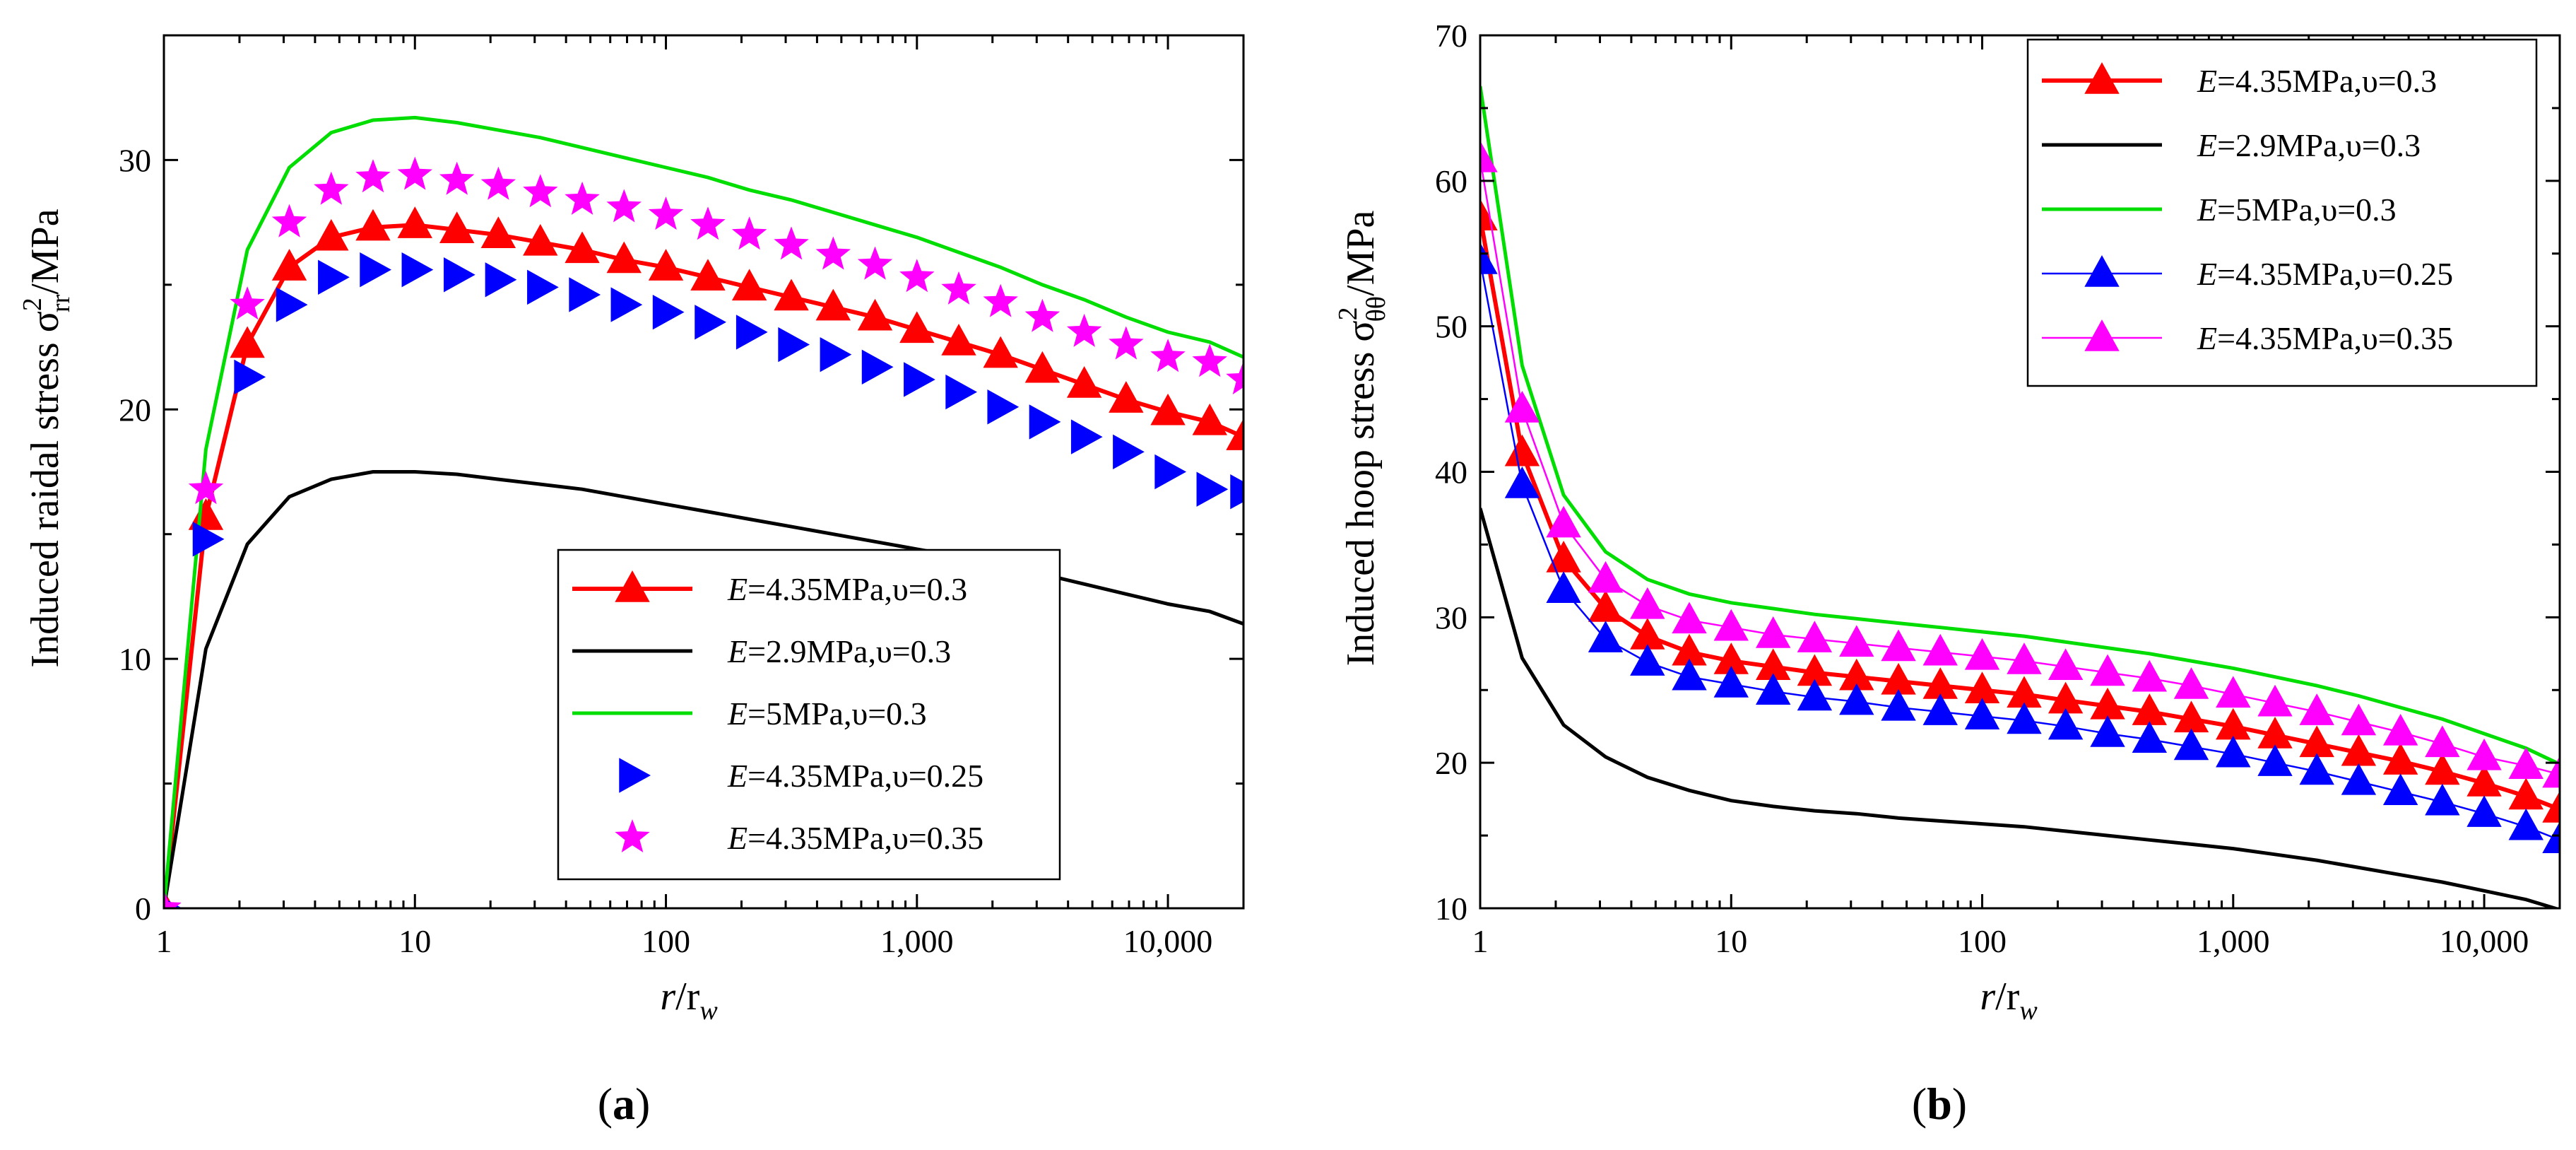  What do you see at coordinates (666, 941) in the screenshot?
I see `x-tick-label: 100` at bounding box center [666, 941].